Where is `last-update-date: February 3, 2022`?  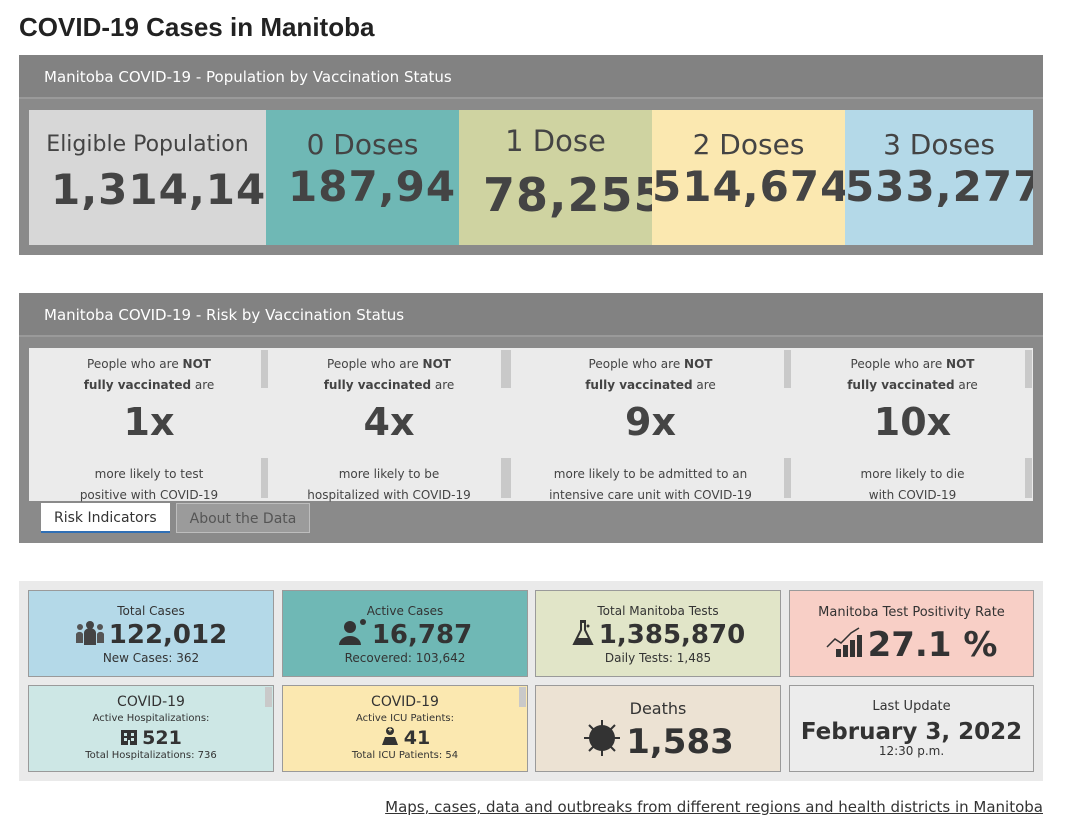 last-update-date: February 3, 2022 is located at coordinates (911, 732).